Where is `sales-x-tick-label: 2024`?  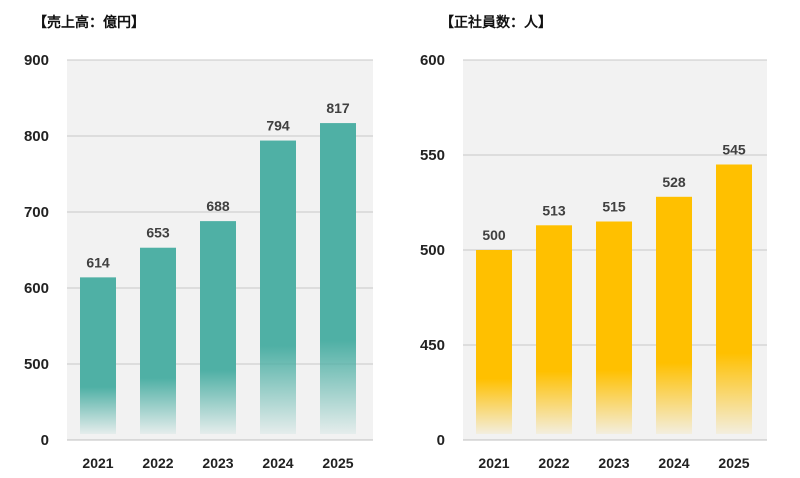 sales-x-tick-label: 2024 is located at coordinates (277, 463).